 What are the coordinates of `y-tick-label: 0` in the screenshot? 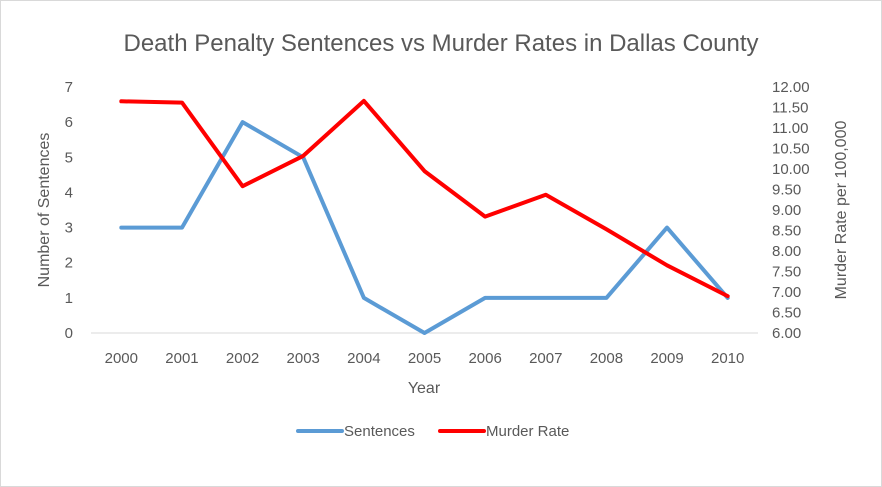 It's located at (69, 333).